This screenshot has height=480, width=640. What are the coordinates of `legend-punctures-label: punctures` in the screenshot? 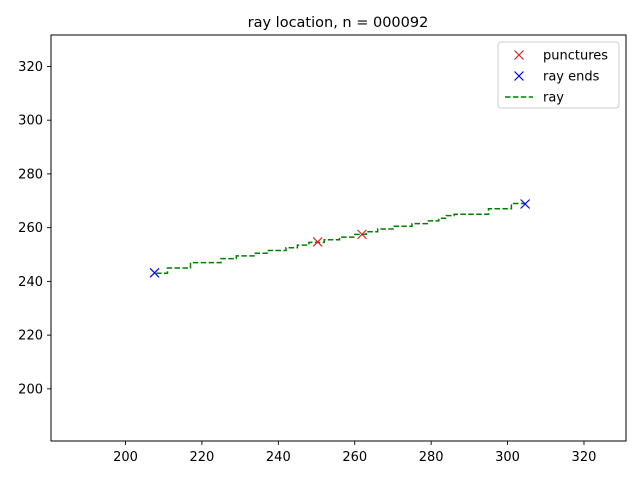 It's located at (575, 56).